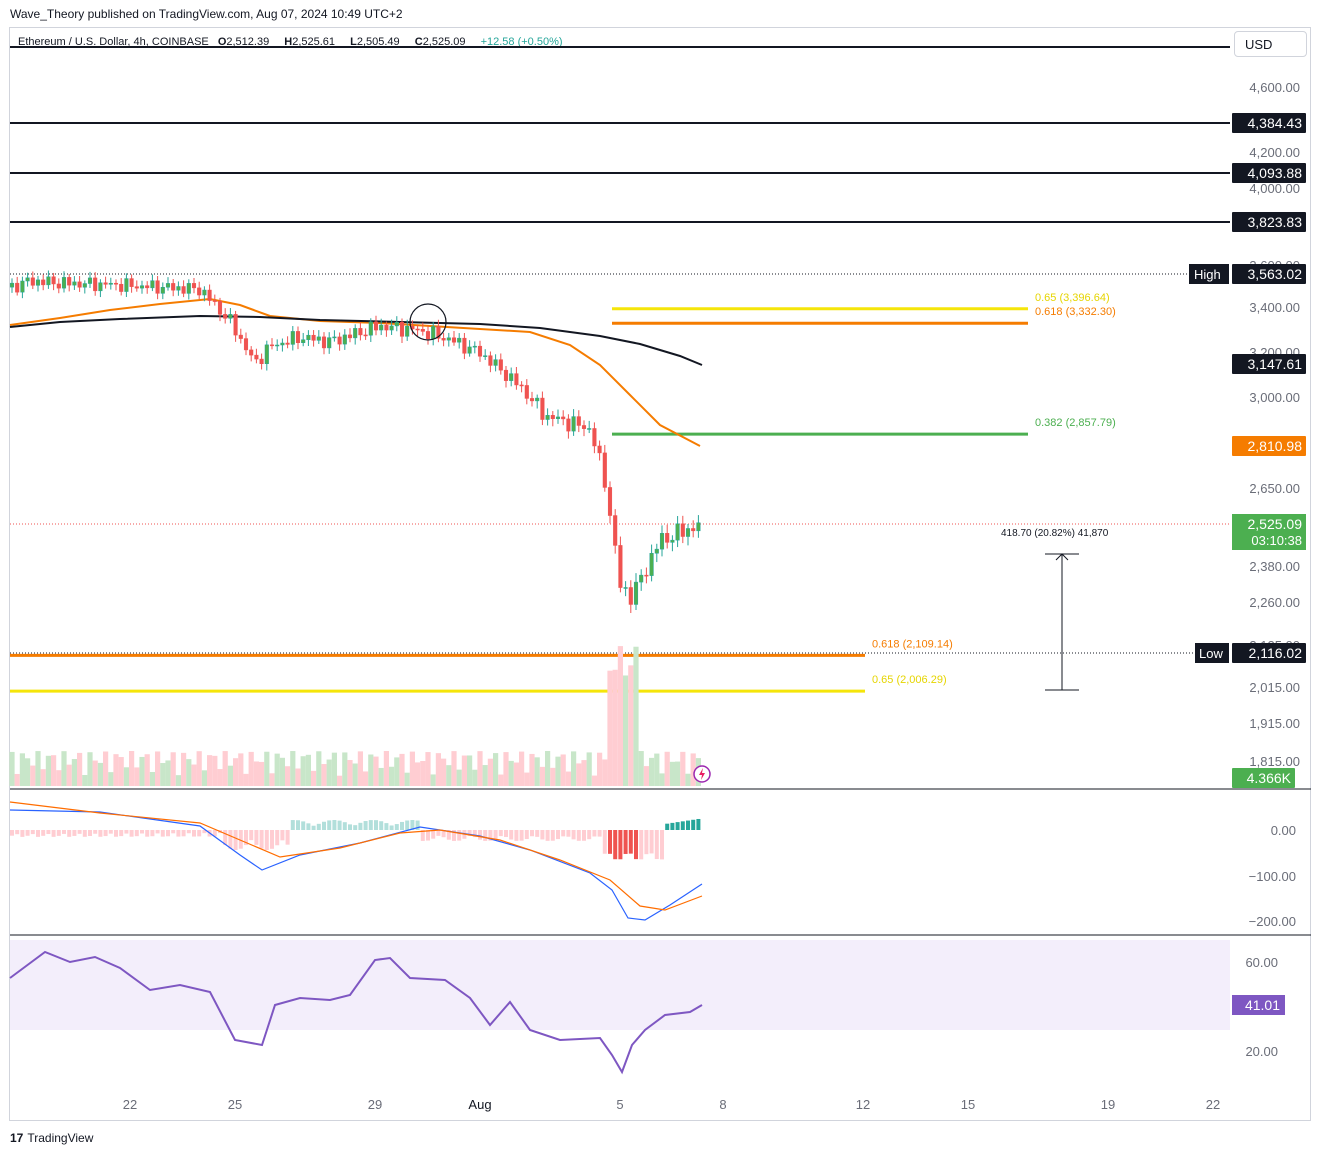  I want to click on rsi-line, so click(356, 1012).